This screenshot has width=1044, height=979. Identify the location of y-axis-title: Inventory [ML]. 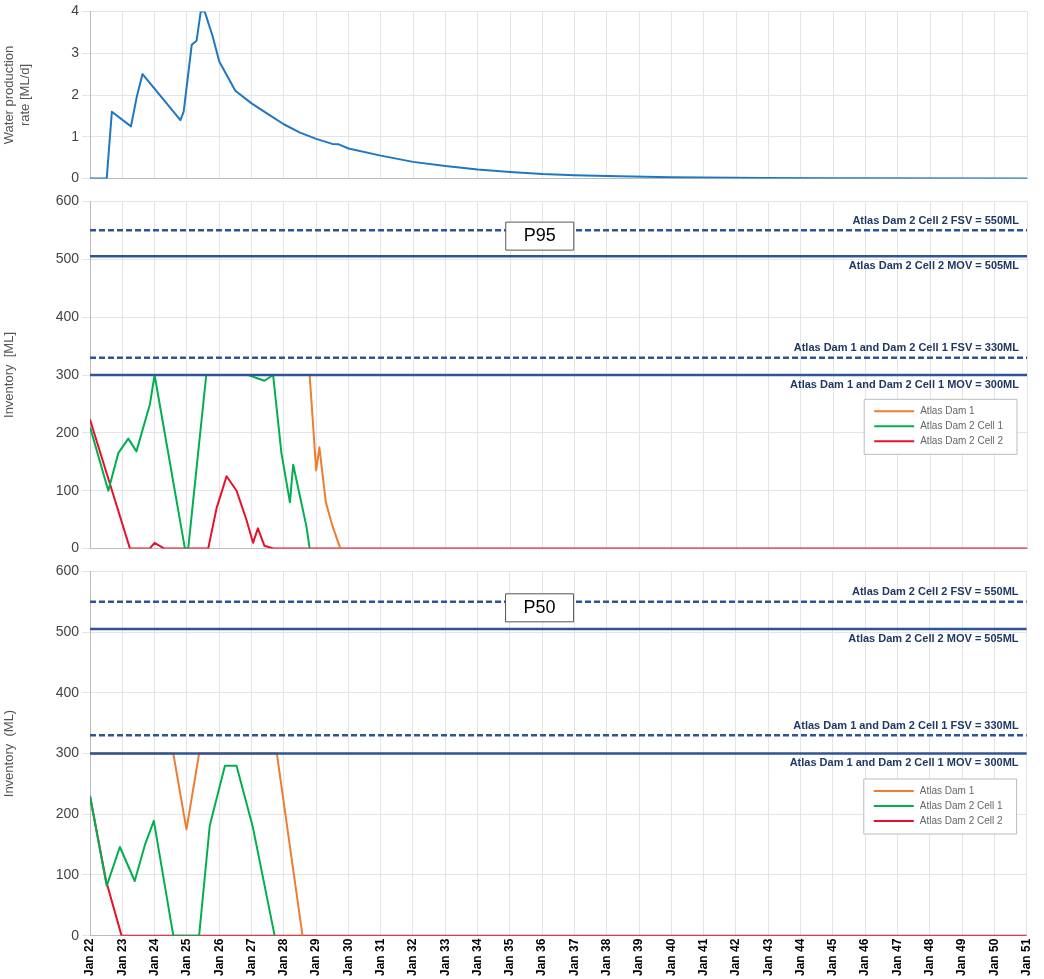
(9, 375).